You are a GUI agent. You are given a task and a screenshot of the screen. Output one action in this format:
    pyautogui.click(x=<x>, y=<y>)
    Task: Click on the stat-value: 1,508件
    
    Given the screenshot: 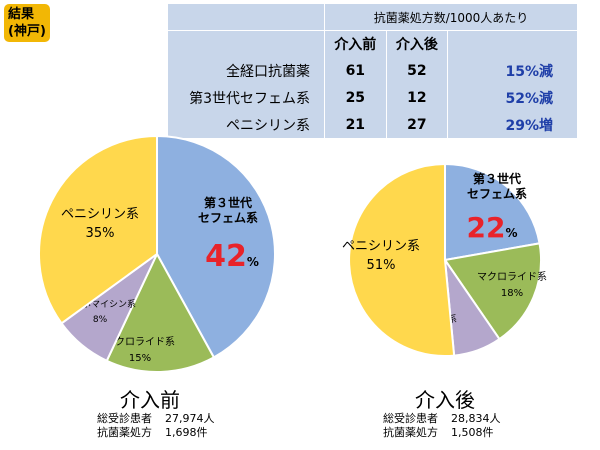 What is the action you would take?
    pyautogui.click(x=472, y=432)
    